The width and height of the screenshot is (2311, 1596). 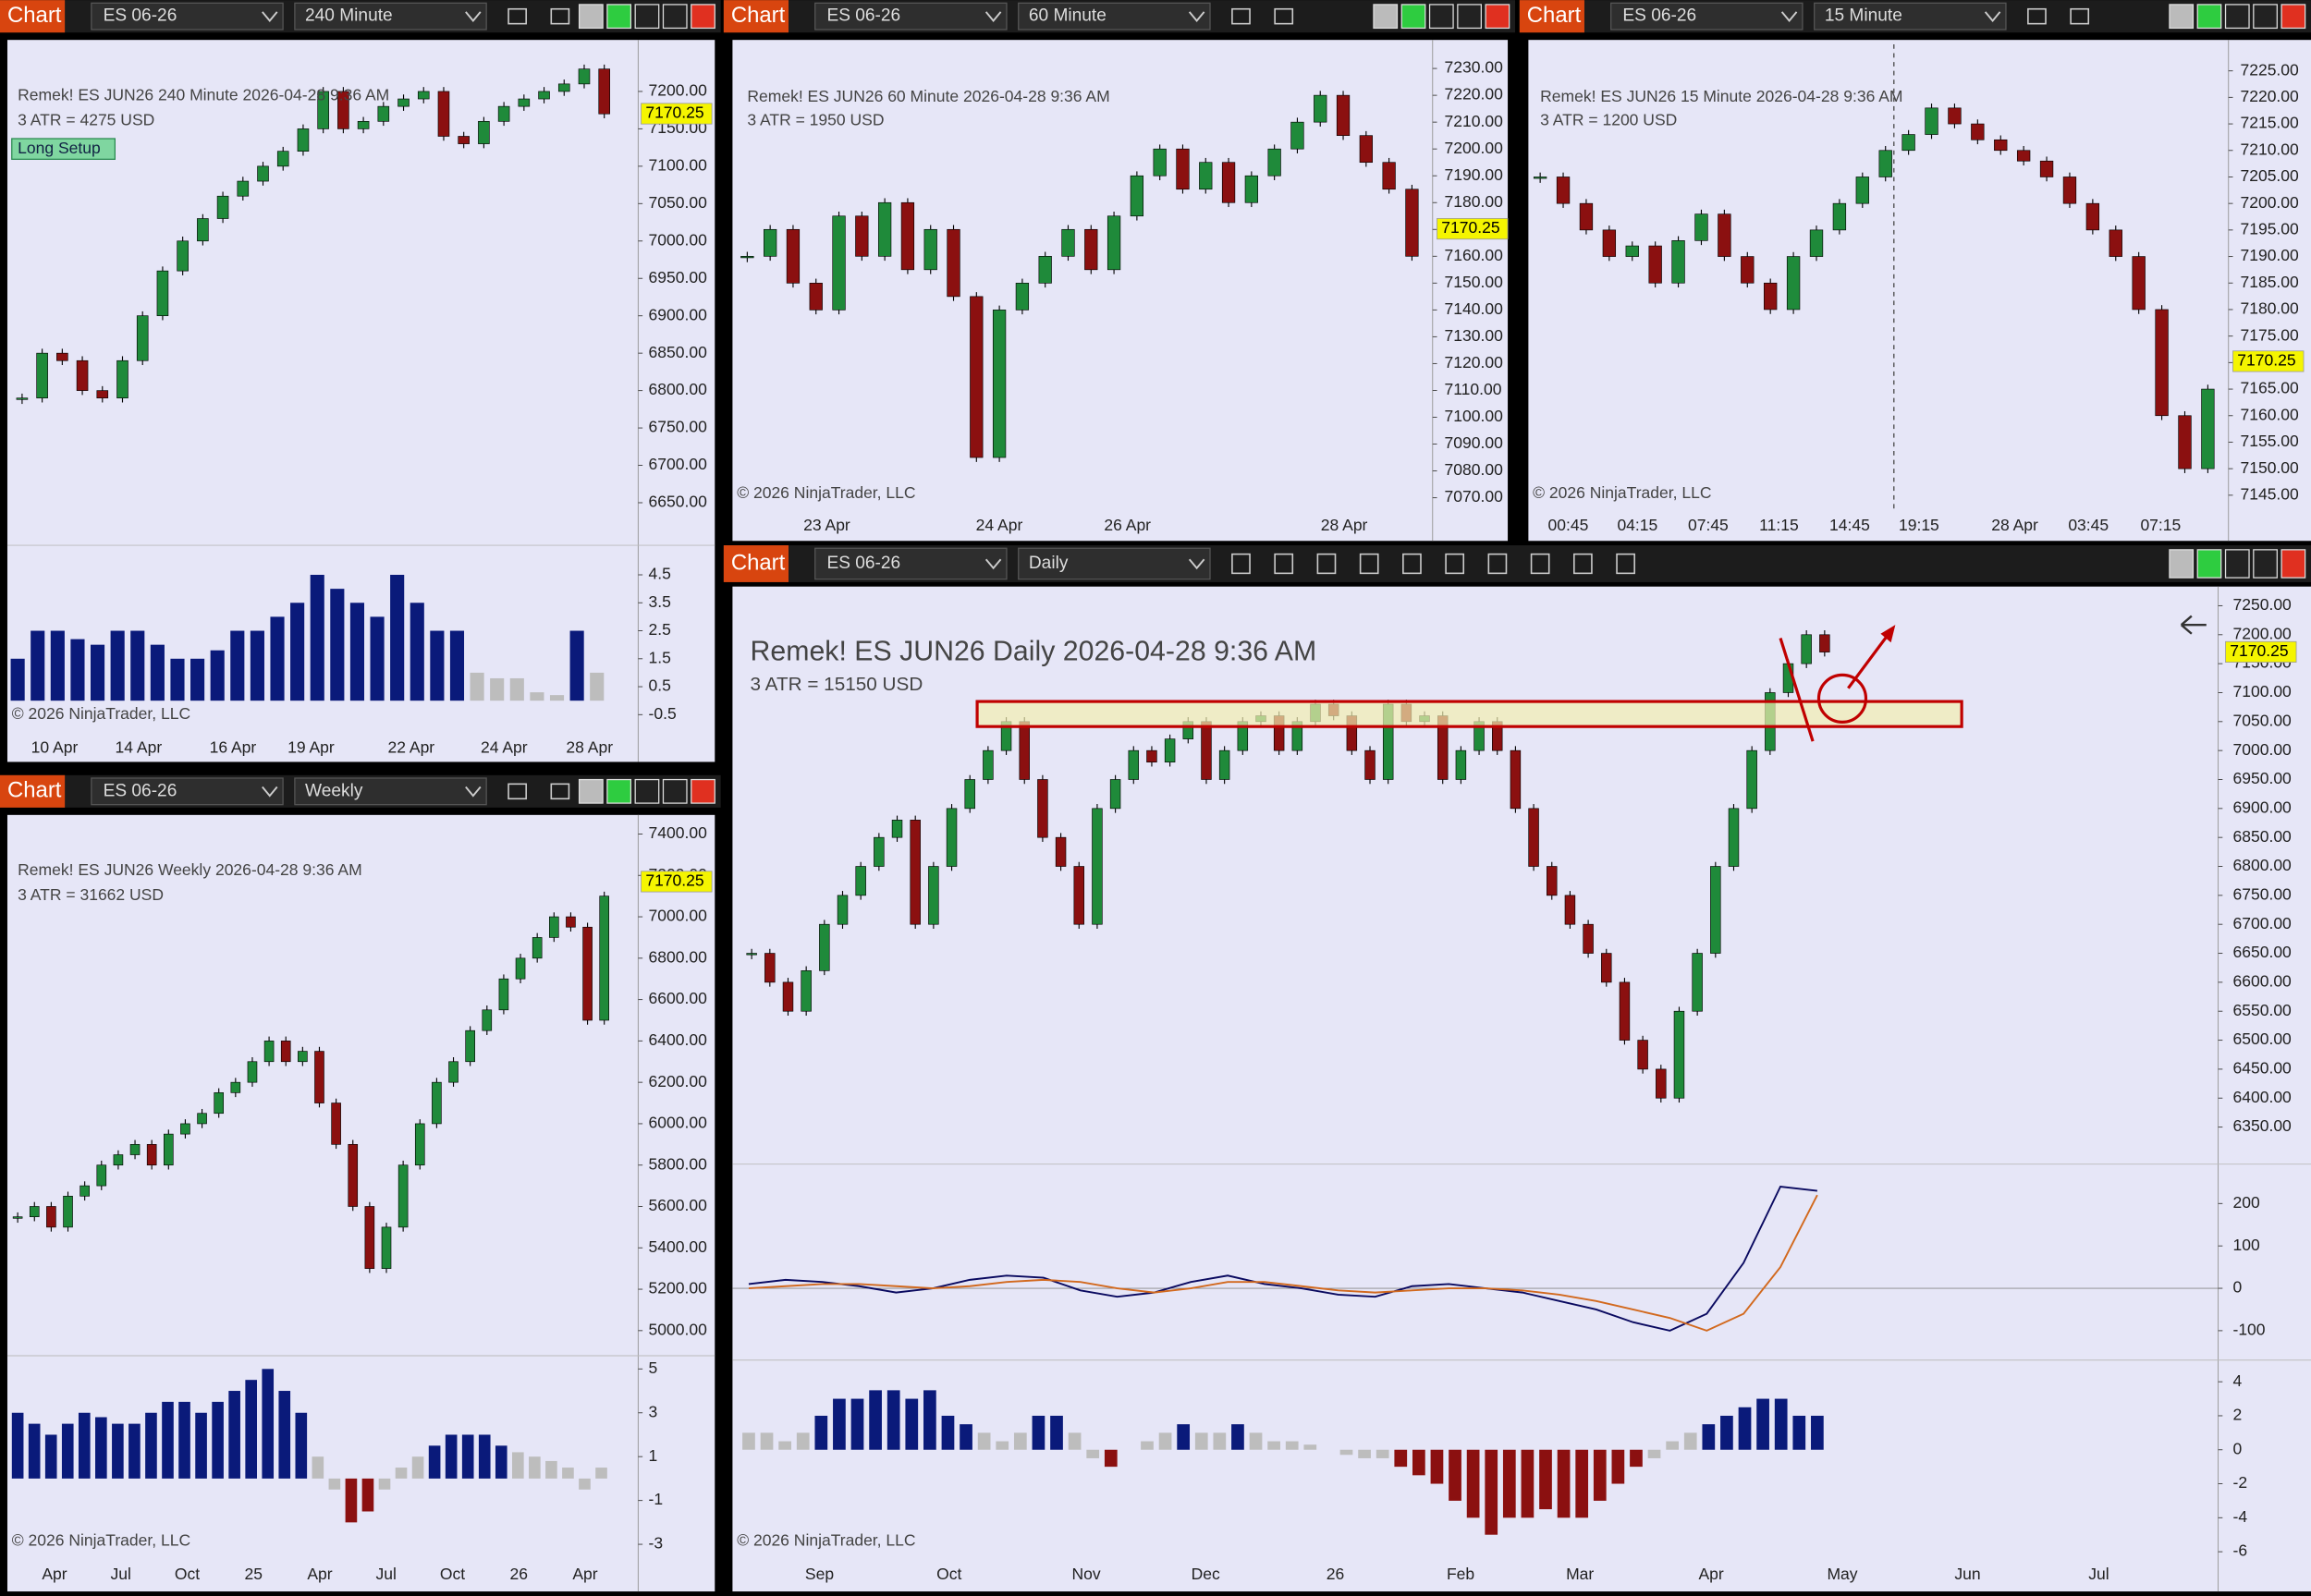 I want to click on interval-label: 240 Minute, so click(x=349, y=16).